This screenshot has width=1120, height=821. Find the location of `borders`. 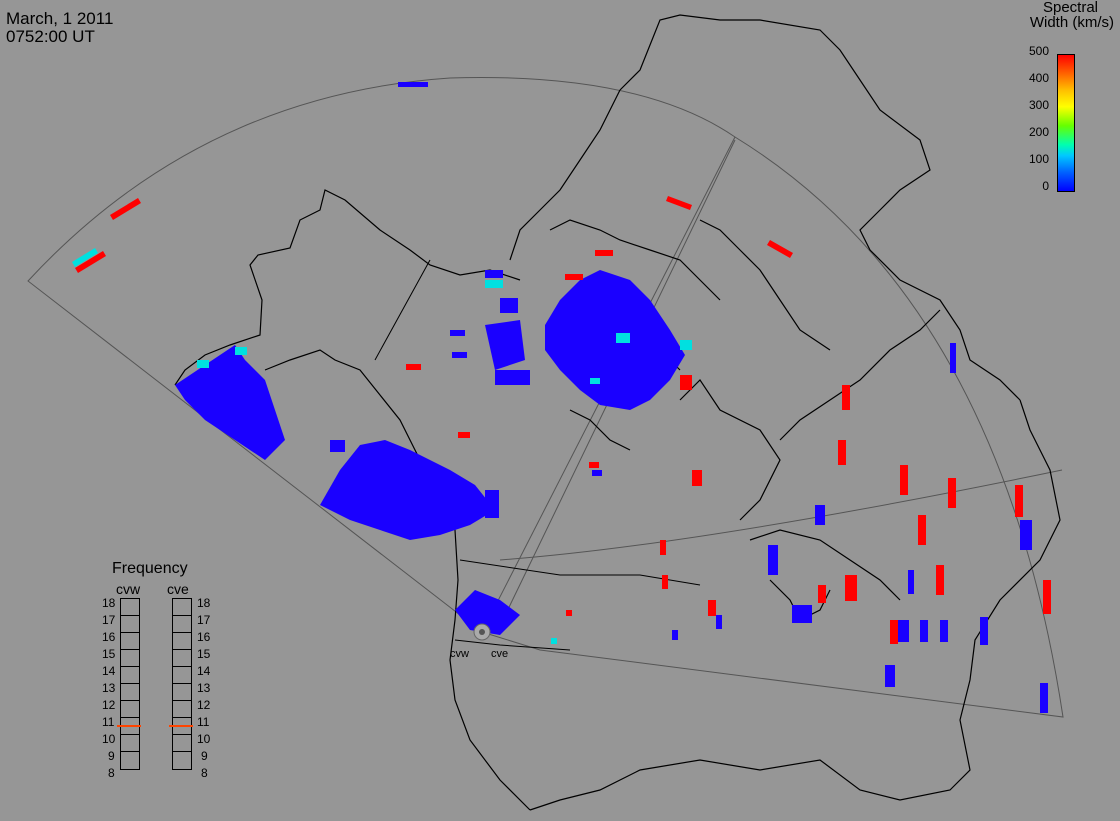

borders is located at coordinates (537, 455).